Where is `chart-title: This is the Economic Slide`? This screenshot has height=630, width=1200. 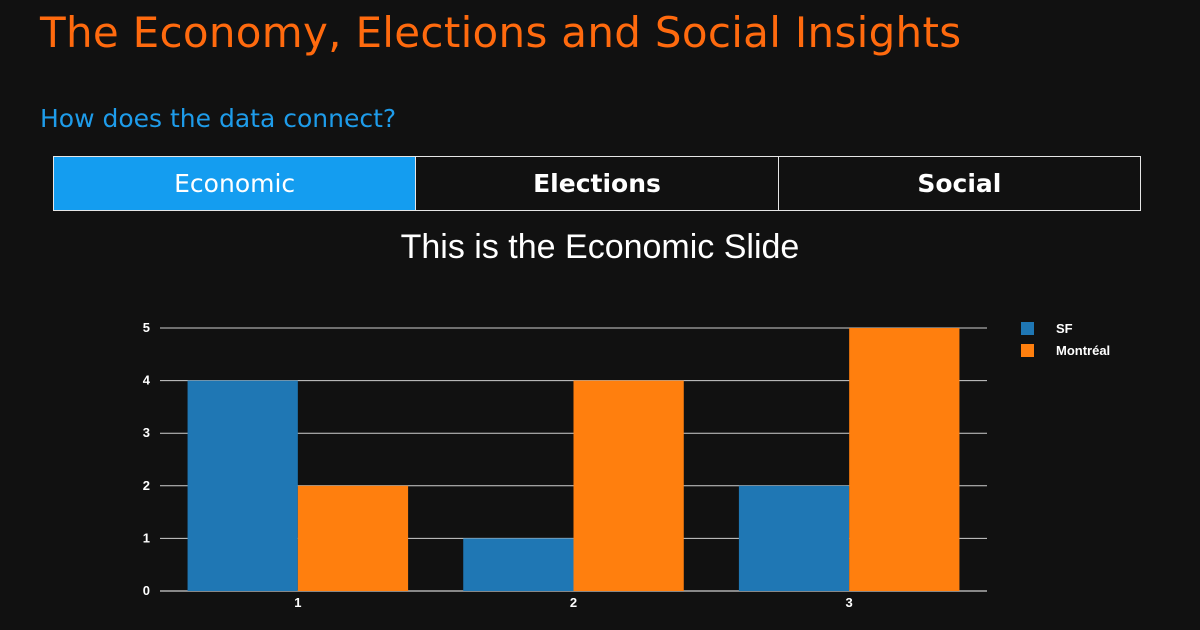
chart-title: This is the Economic Slide is located at coordinates (600, 247).